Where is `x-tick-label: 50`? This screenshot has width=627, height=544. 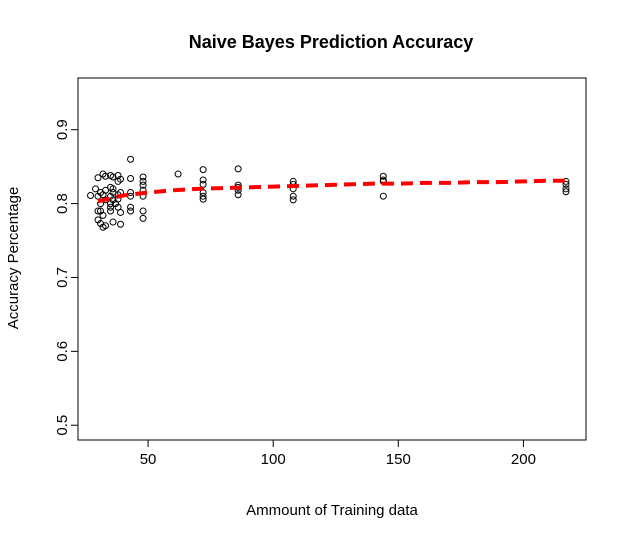
x-tick-label: 50 is located at coordinates (148, 459).